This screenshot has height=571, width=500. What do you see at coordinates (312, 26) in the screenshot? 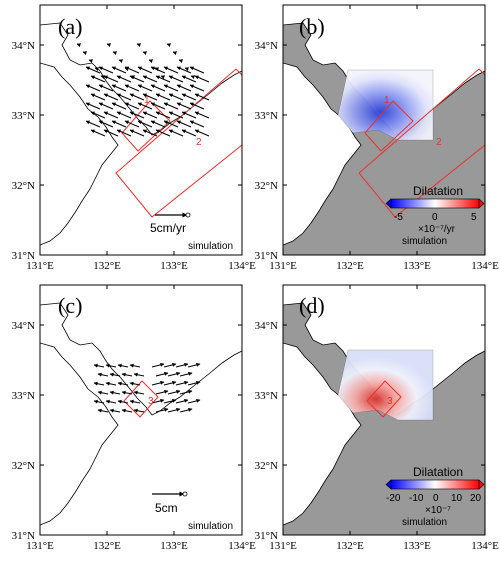
I see `panel-label-b: (b)` at bounding box center [312, 26].